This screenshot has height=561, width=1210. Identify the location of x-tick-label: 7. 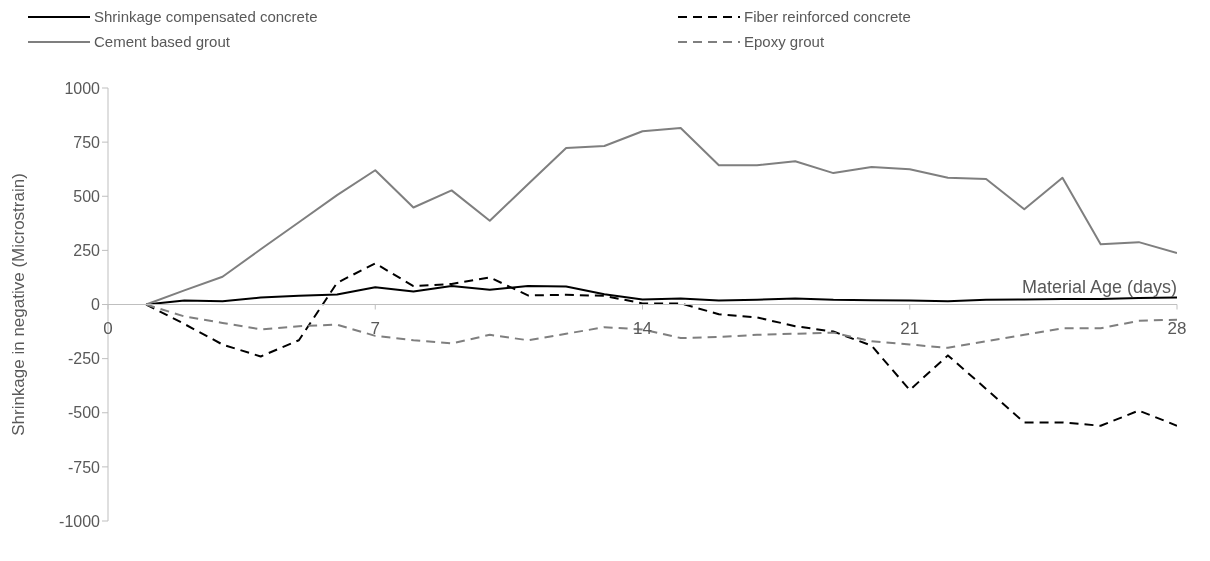
(375, 328).